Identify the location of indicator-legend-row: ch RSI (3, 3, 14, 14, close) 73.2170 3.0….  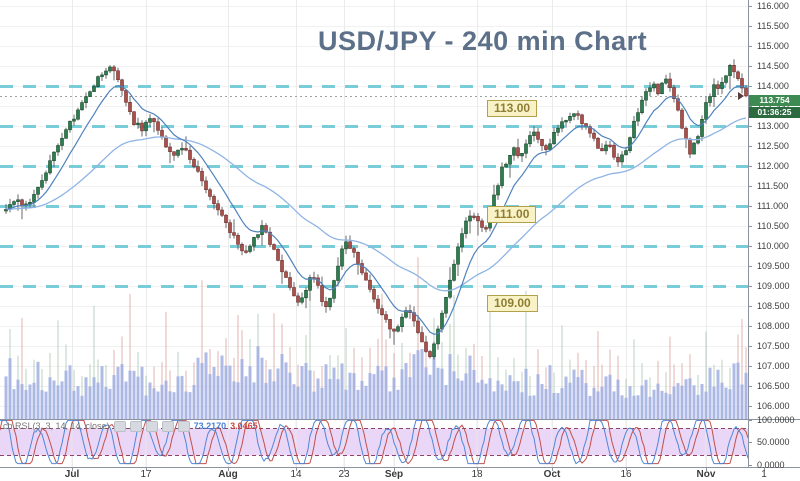
(130, 426).